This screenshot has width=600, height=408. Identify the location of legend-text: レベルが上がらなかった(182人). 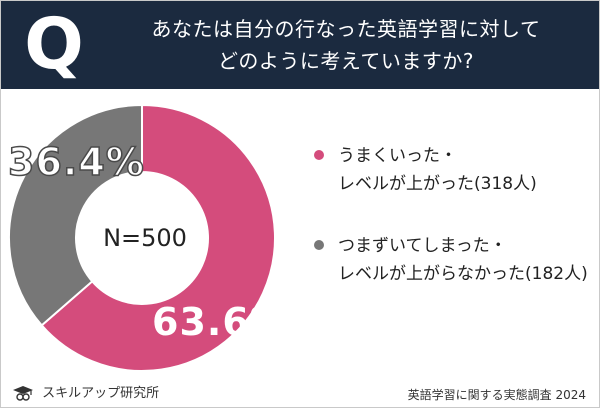
(463, 274).